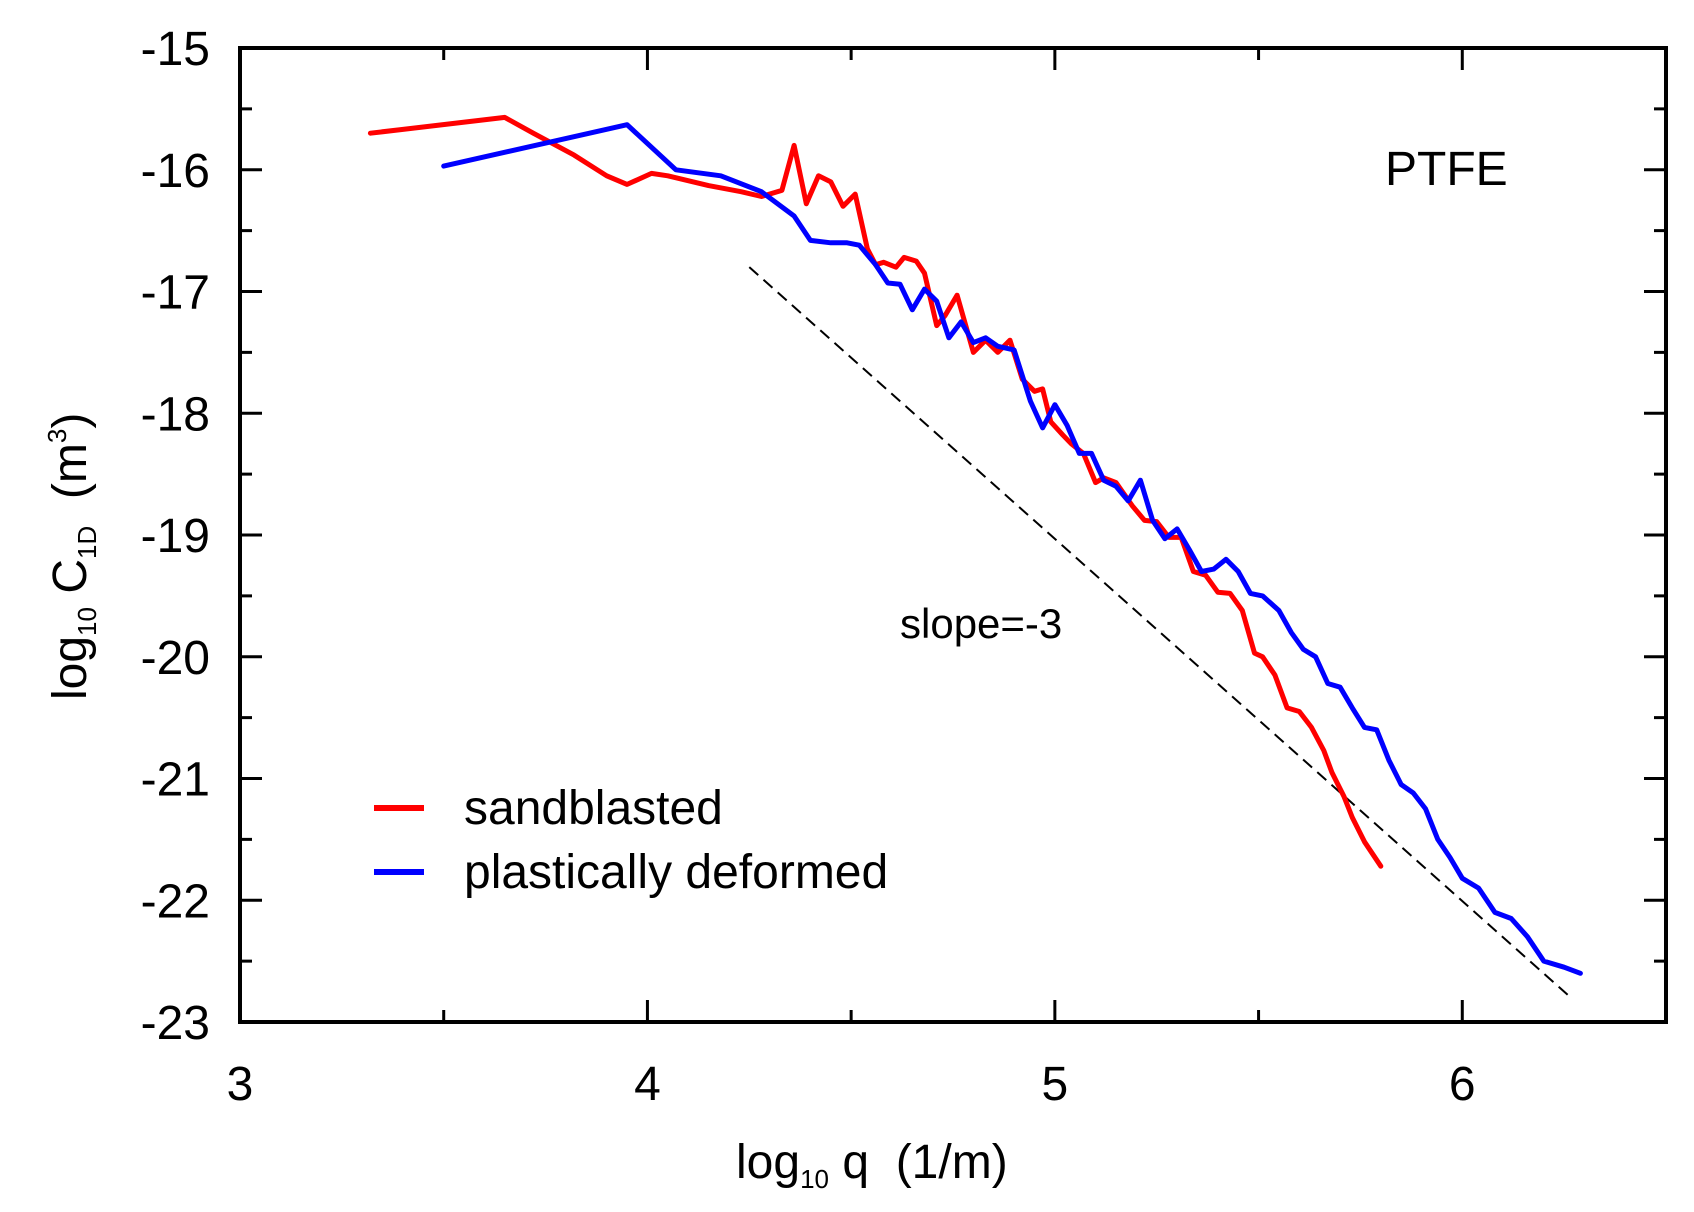 This screenshot has width=1694, height=1212. What do you see at coordinates (87, 621) in the screenshot?
I see `y-axis-title-sub: 10` at bounding box center [87, 621].